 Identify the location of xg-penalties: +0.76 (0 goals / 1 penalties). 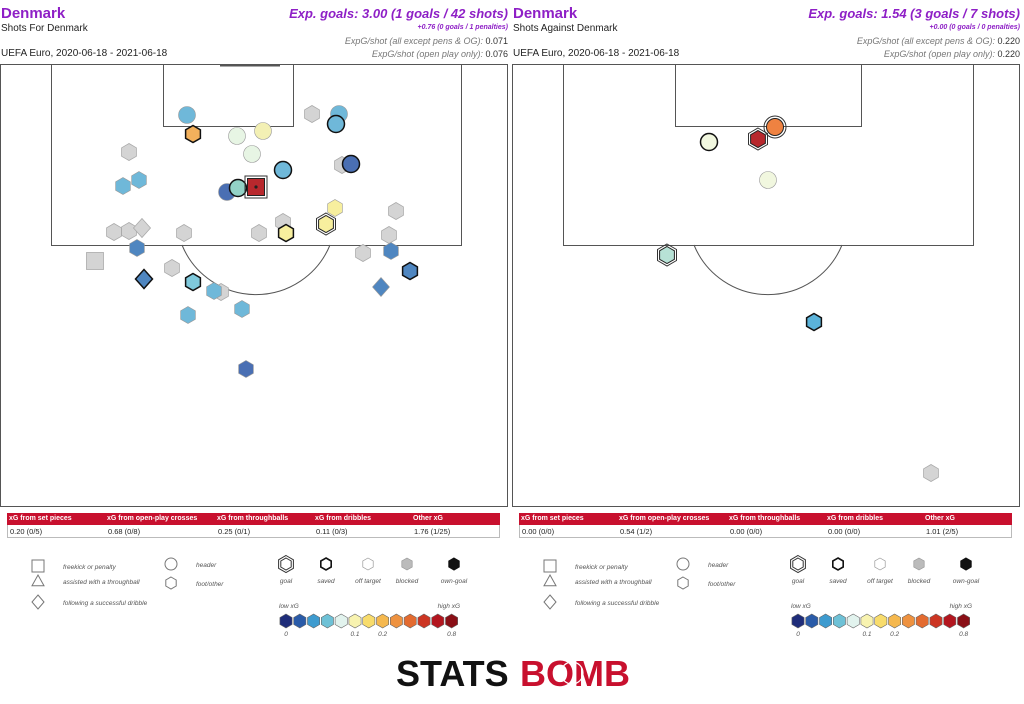
(462, 27).